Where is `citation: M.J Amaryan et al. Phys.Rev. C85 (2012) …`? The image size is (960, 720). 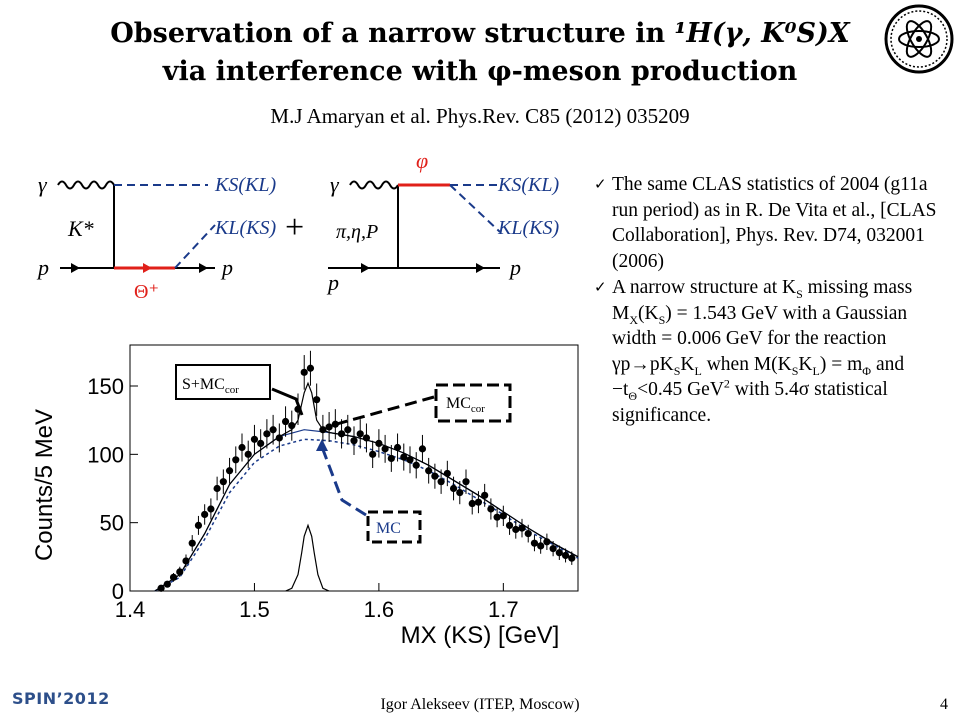
citation: M.J Amaryan et al. Phys.Rev. C85 (2012) … is located at coordinates (480, 116).